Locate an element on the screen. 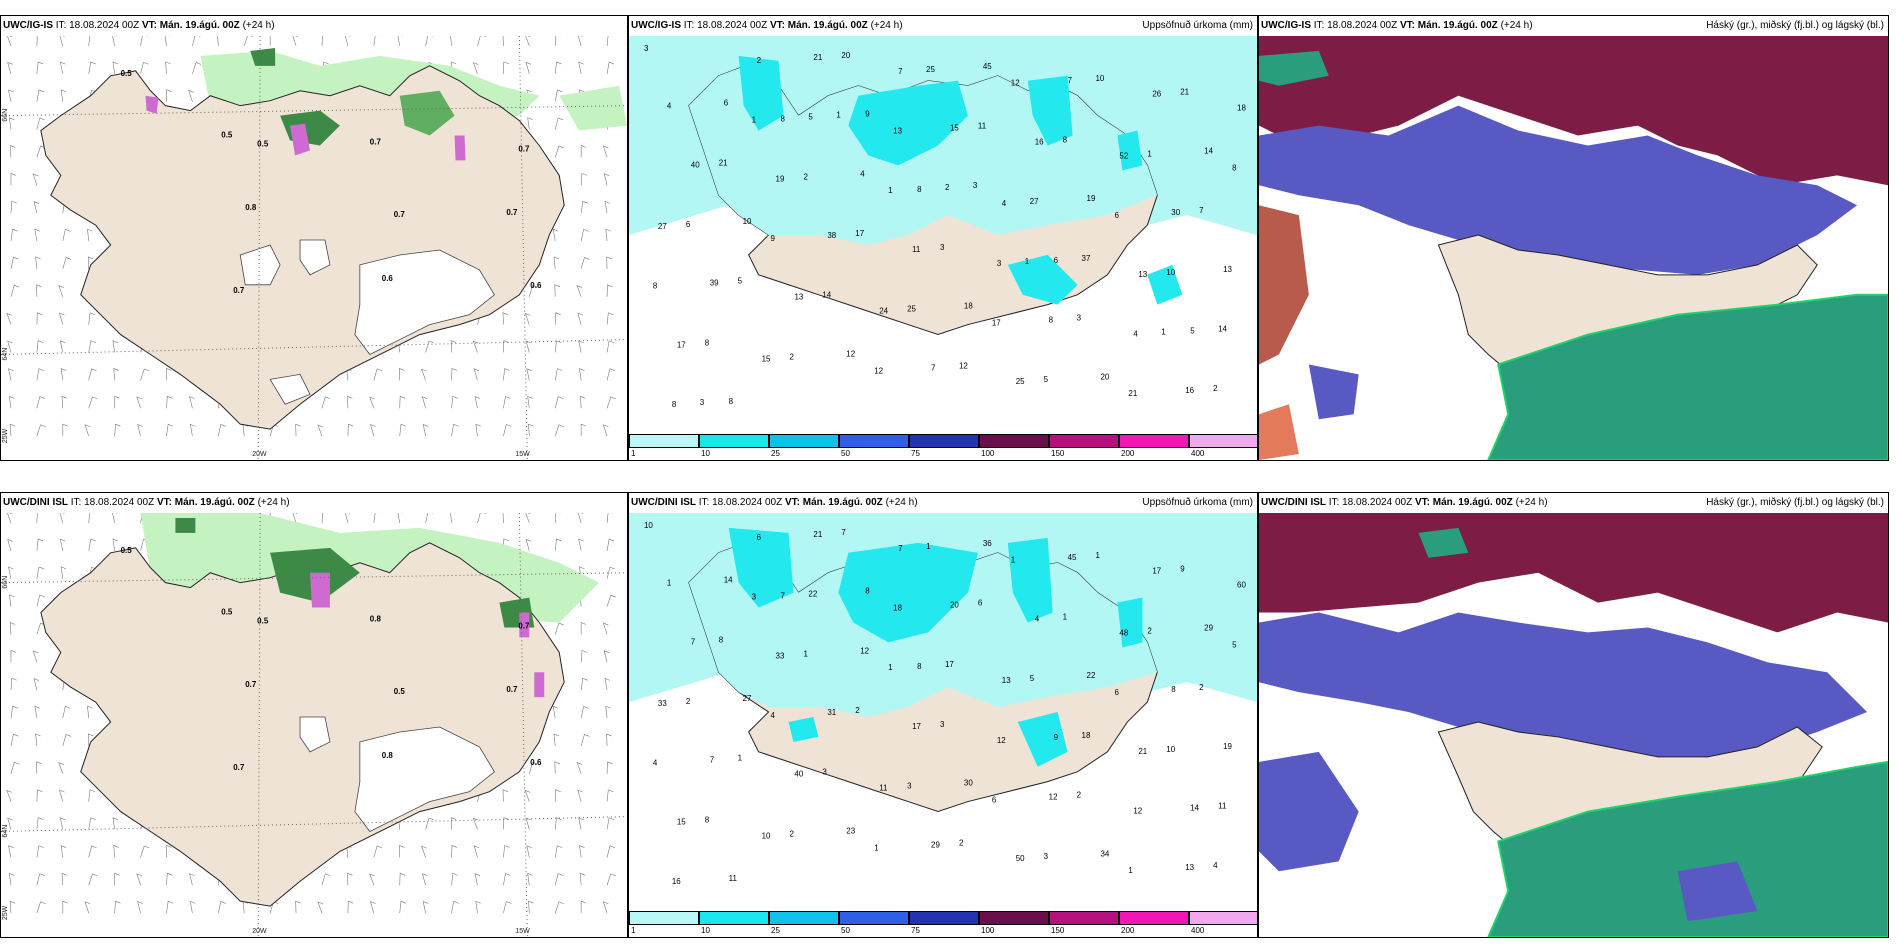 The width and height of the screenshot is (1900, 950). axis-label: 20W is located at coordinates (259, 454).